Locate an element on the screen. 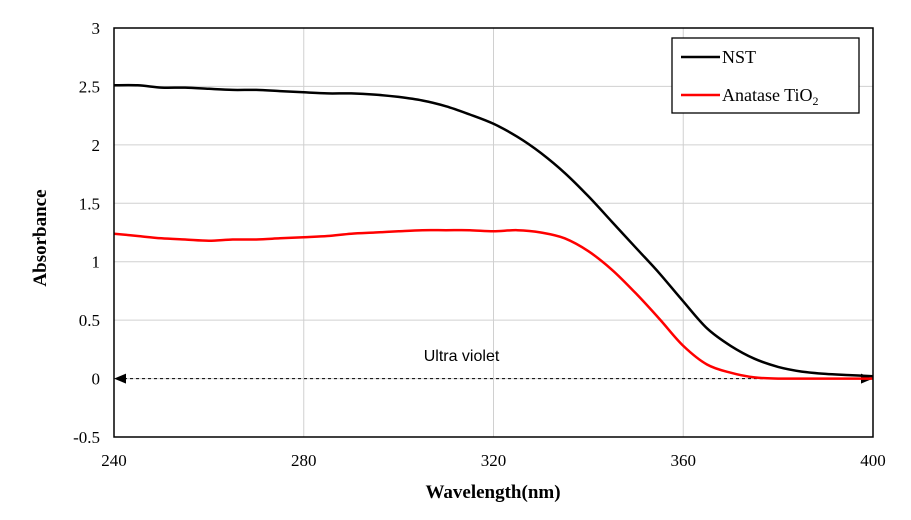  legend-label-anatase: Anatase TiO2 is located at coordinates (770, 96).